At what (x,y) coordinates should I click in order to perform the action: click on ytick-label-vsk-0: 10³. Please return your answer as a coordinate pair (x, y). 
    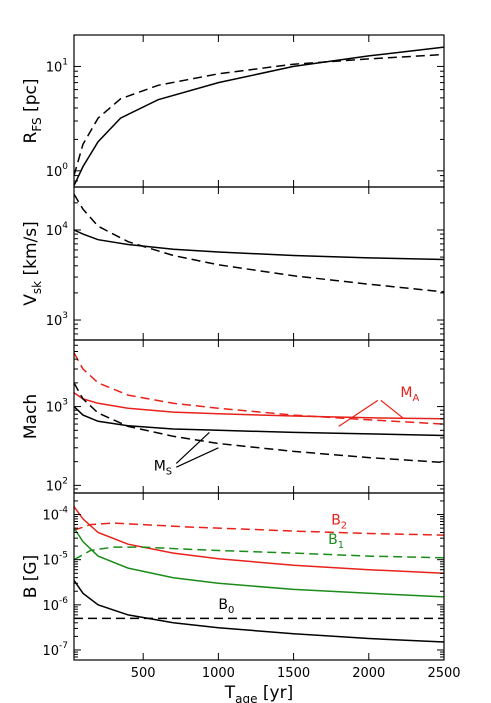
    Looking at the image, I should click on (57, 320).